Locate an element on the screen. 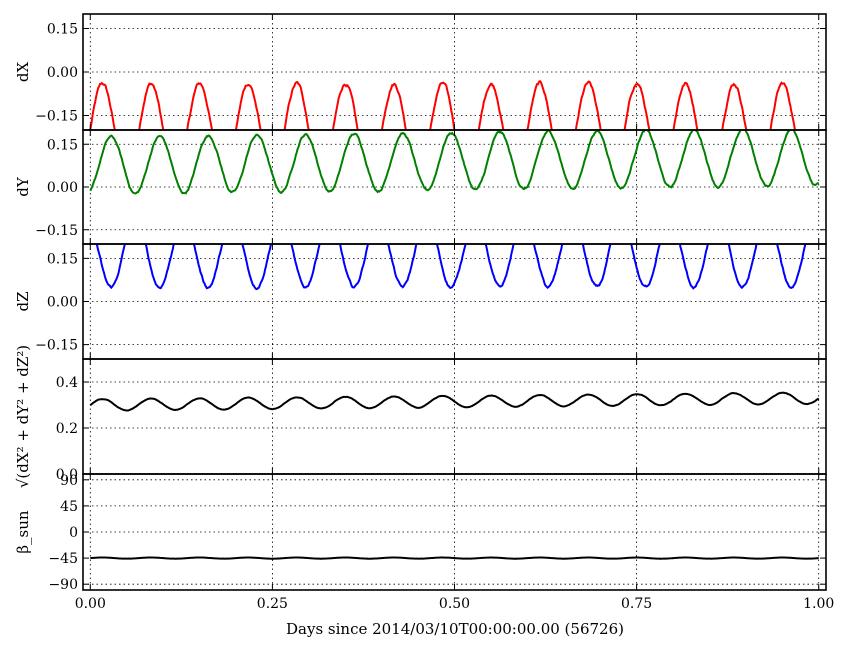 This screenshot has height=654, width=848. y-tick-label-norm-2: 0.4 is located at coordinates (67, 383).